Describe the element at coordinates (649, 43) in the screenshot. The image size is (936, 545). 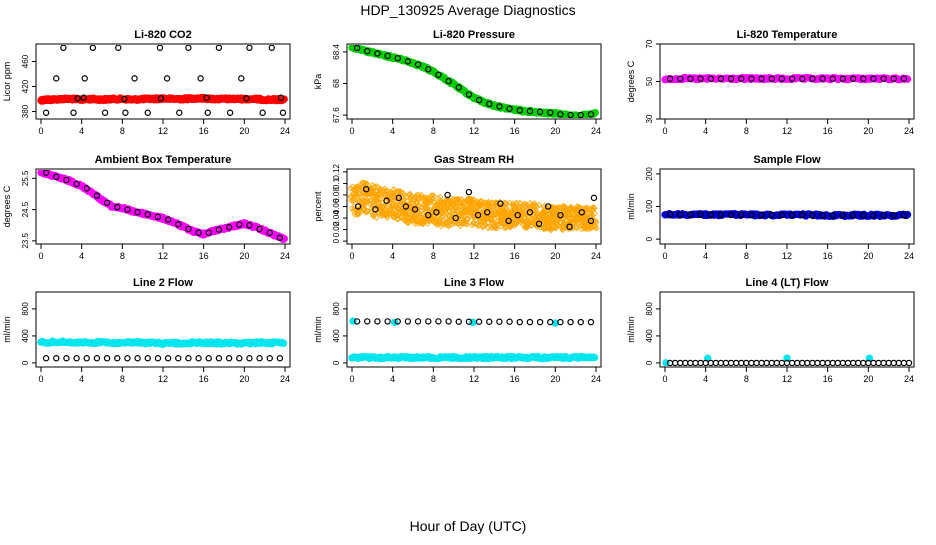
I see `y-tick-label: 70` at that location.